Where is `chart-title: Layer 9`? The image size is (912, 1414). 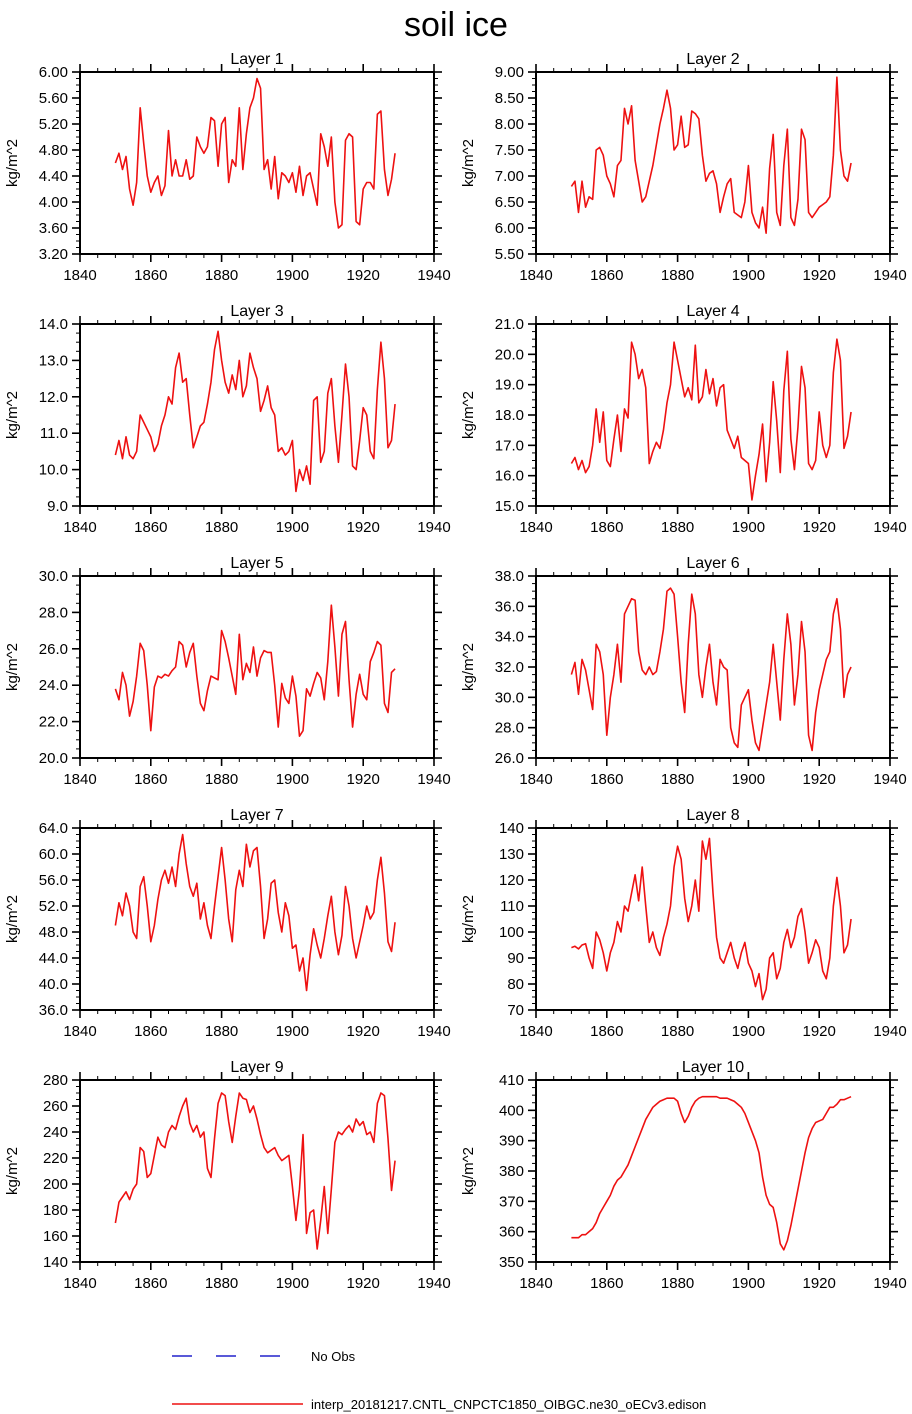
chart-title: Layer 9 is located at coordinates (256, 1067).